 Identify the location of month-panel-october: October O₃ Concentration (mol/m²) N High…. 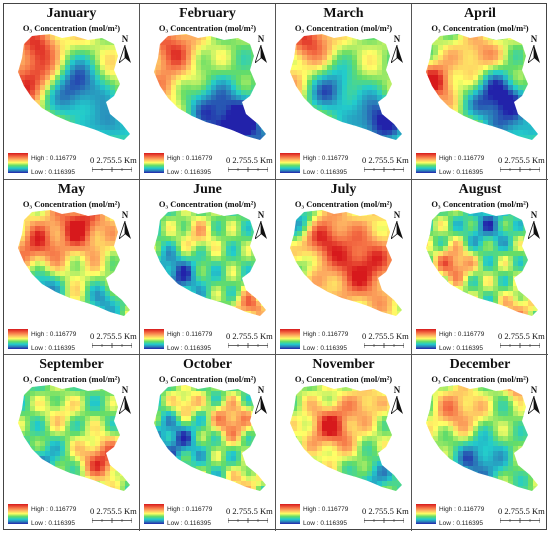
(208, 443).